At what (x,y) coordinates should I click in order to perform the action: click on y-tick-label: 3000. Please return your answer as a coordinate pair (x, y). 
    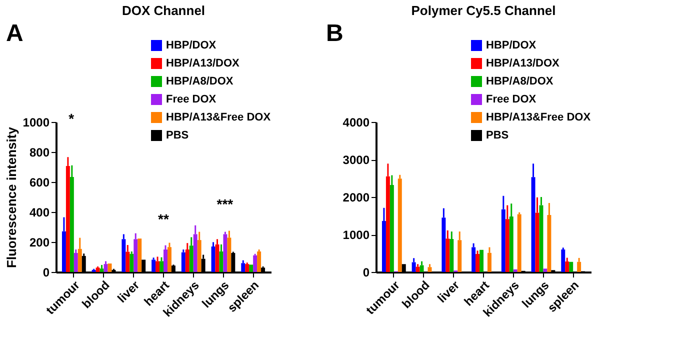
    Looking at the image, I should click on (356, 160).